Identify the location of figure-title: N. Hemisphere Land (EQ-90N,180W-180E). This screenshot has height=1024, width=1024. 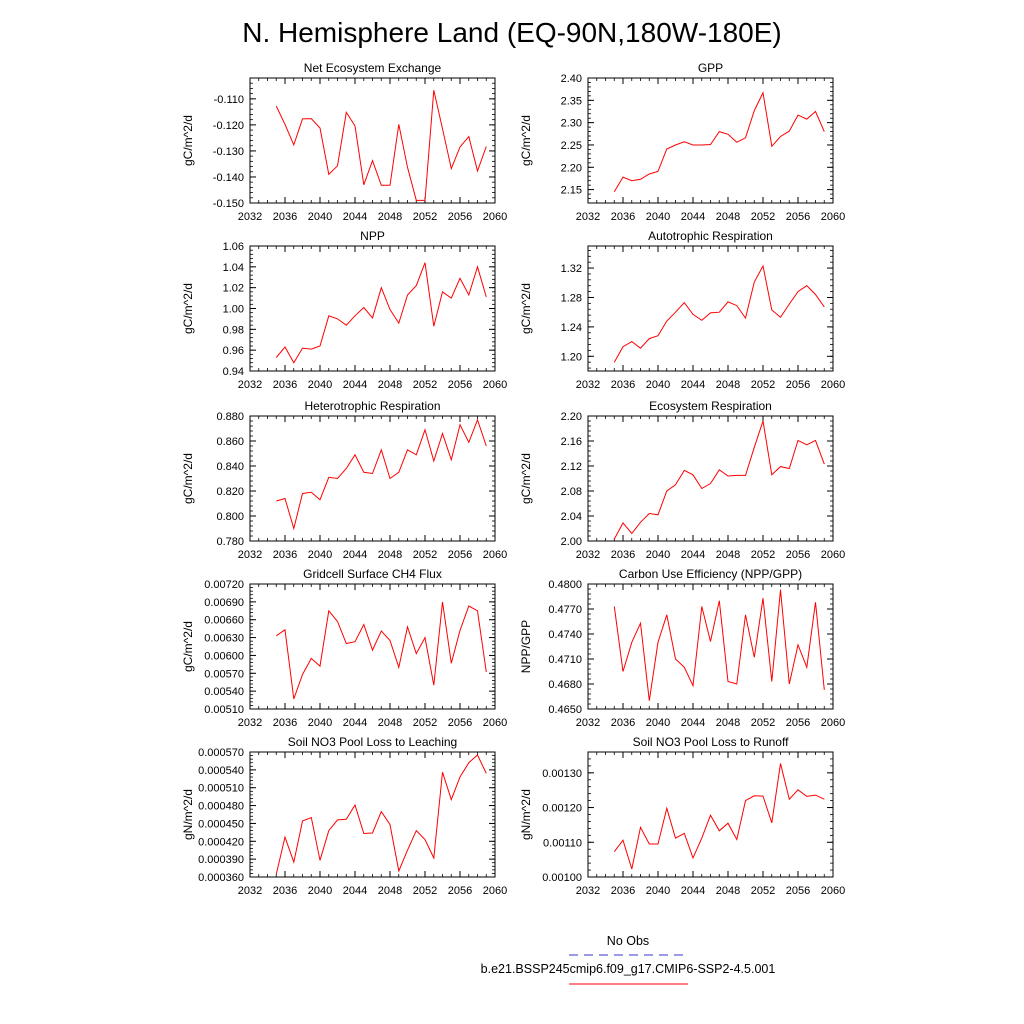
(512, 32).